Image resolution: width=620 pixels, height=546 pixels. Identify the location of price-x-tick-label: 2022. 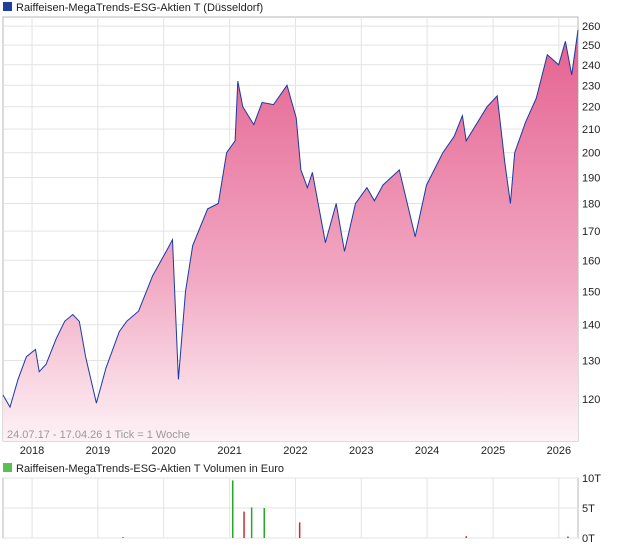
(295, 451).